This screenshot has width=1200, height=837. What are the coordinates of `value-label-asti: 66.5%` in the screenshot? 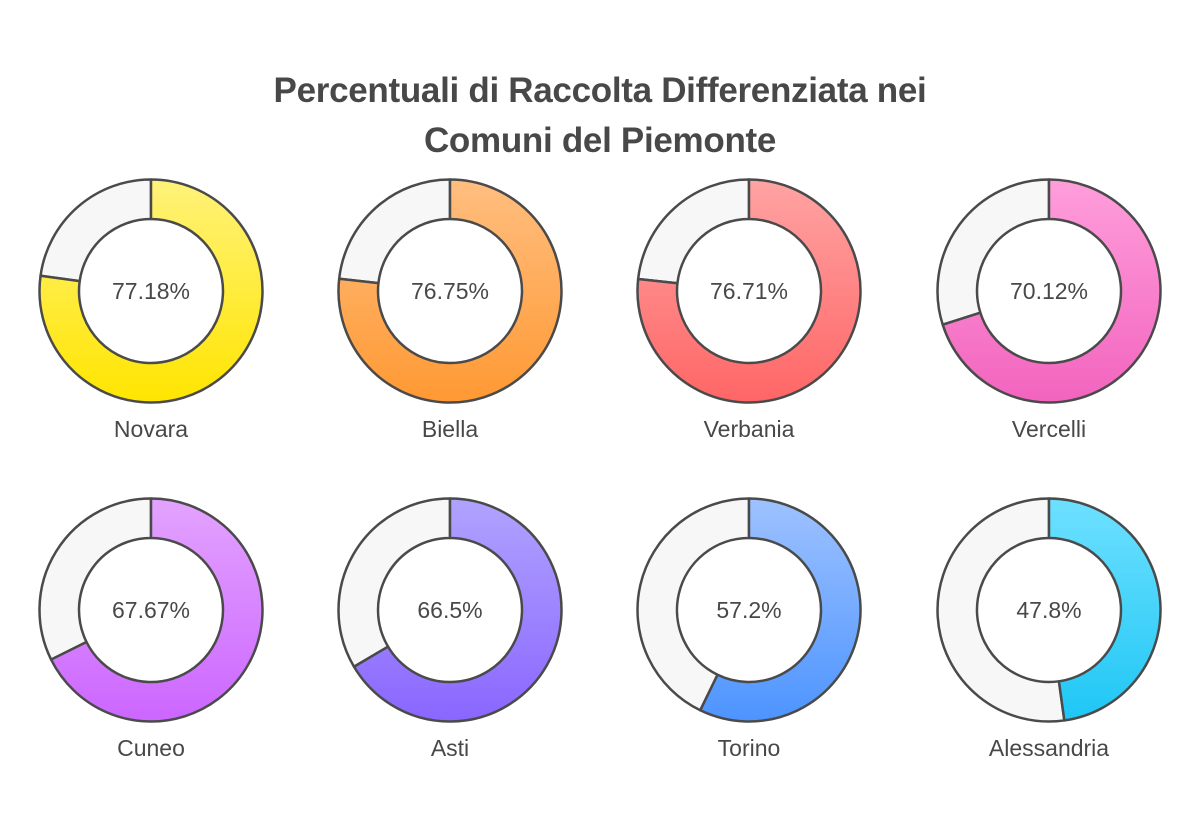 It's located at (449, 610).